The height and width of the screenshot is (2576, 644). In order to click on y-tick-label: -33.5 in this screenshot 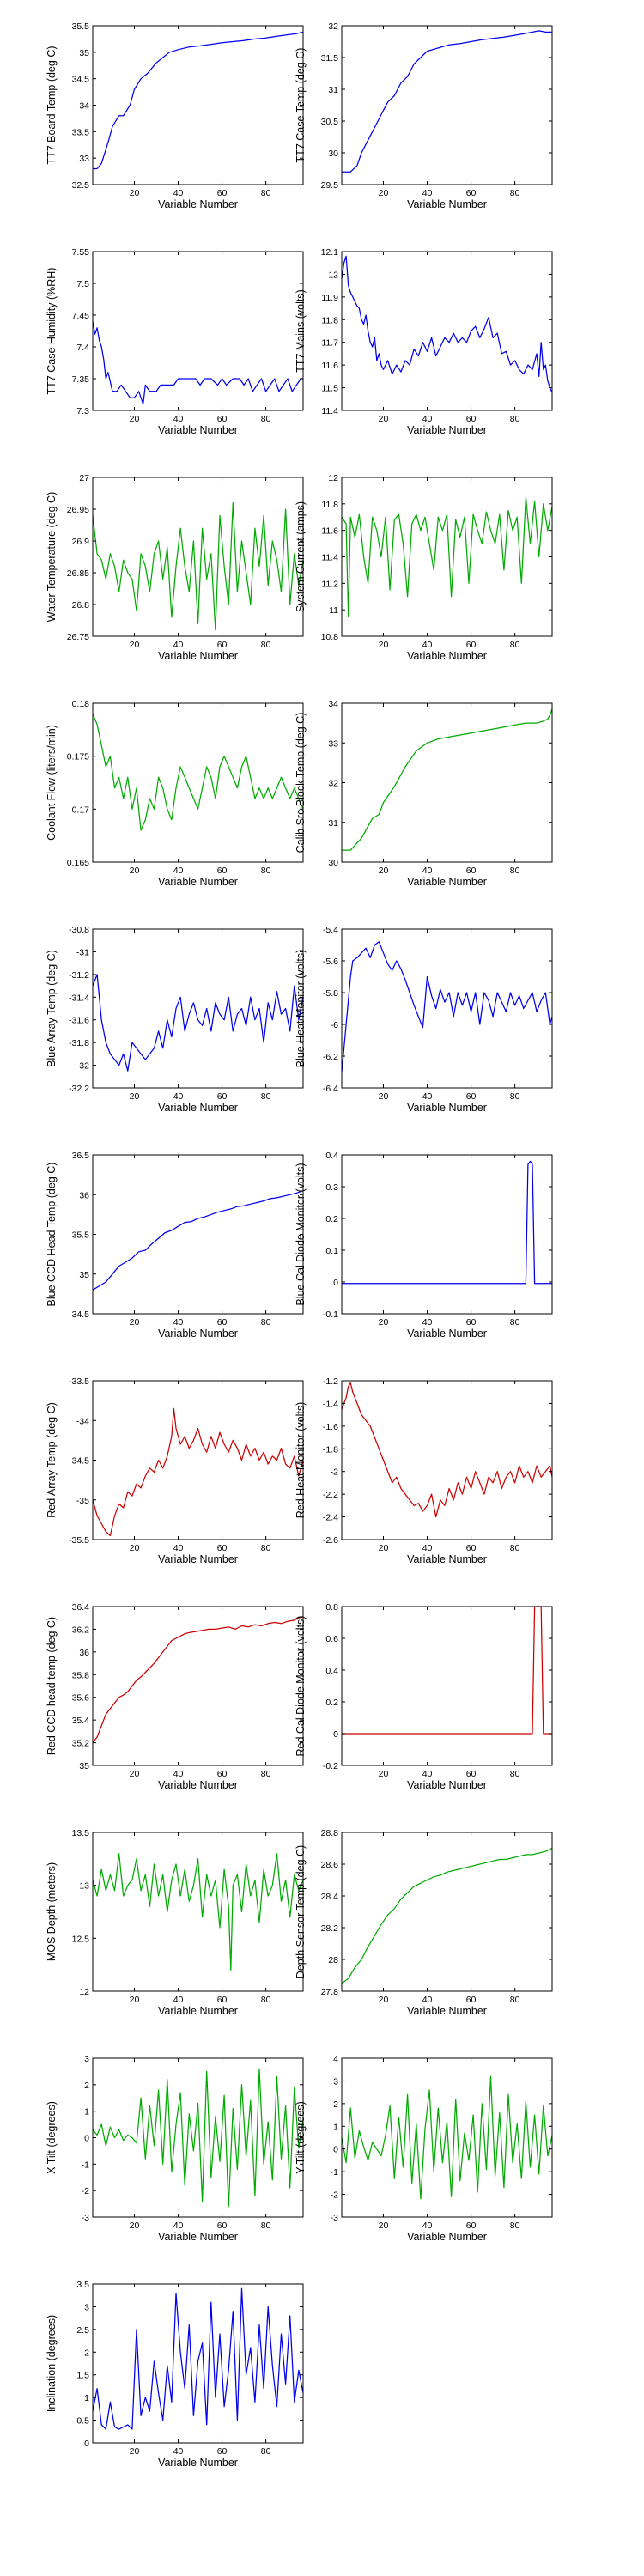, I will do `click(79, 1382)`.